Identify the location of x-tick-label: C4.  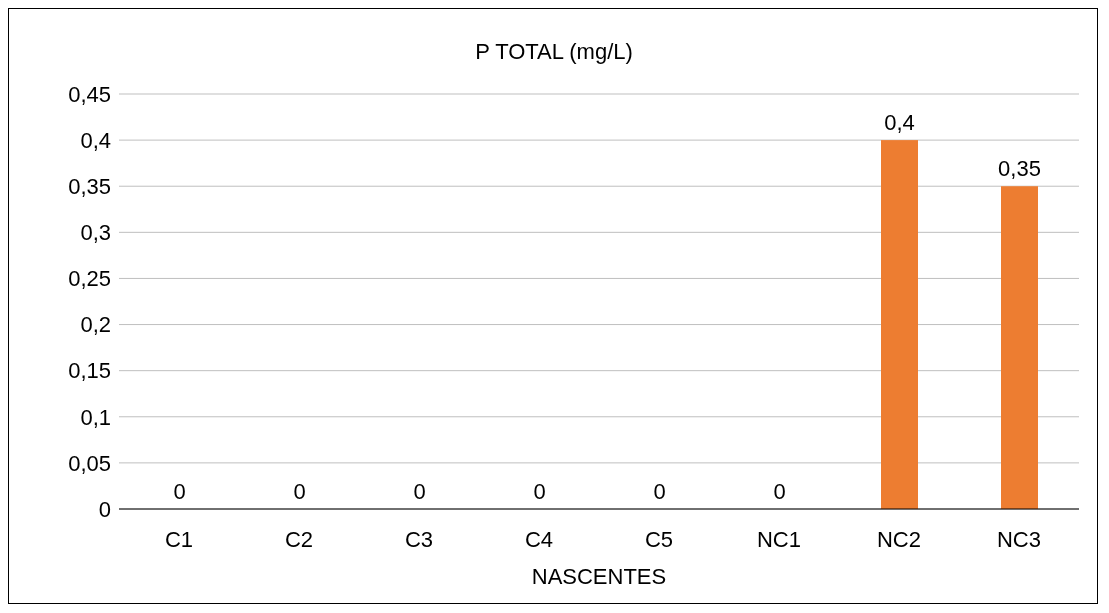
(539, 539).